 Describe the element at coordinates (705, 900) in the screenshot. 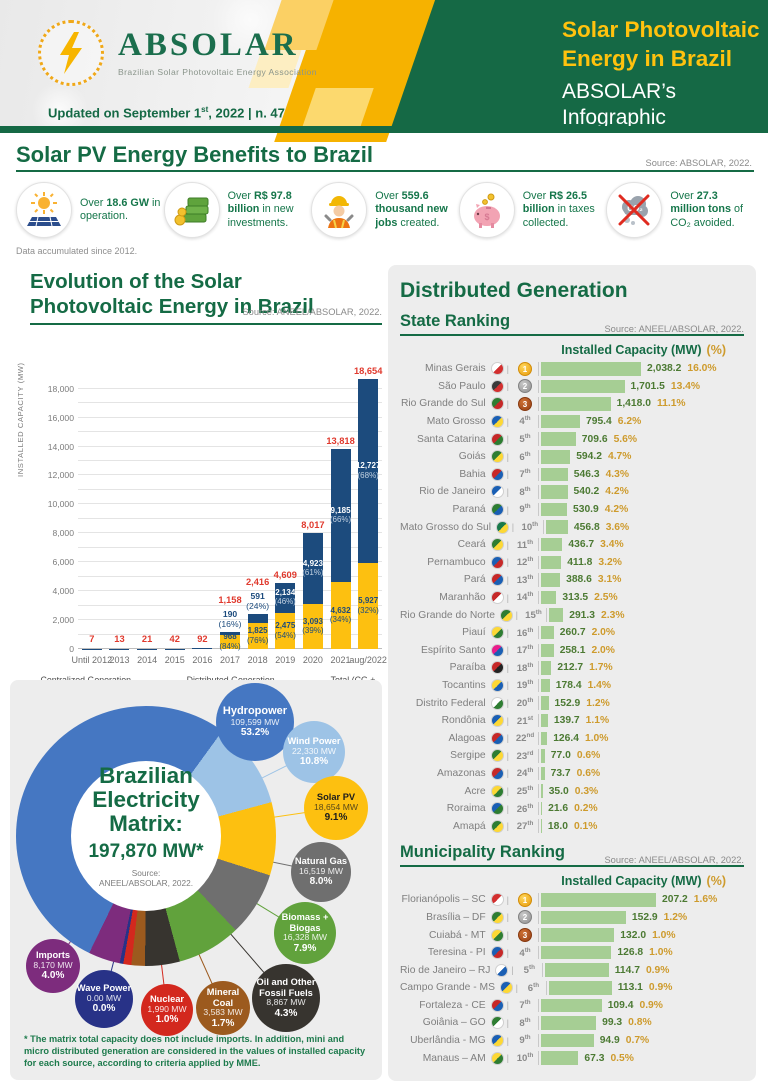

I see `capacity-percent: 1.6%` at that location.